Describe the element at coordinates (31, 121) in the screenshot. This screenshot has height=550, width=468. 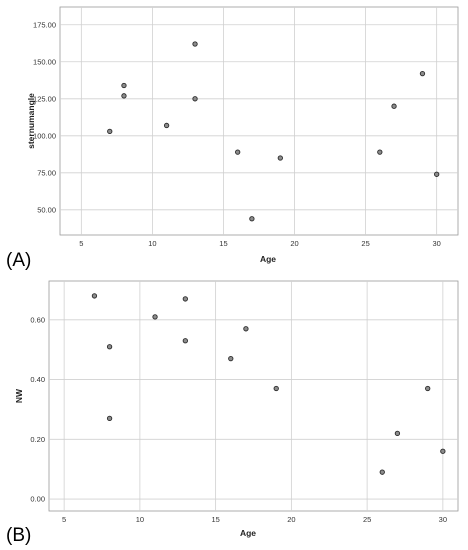
I see `y-axis-title-a: sternumangle` at that location.